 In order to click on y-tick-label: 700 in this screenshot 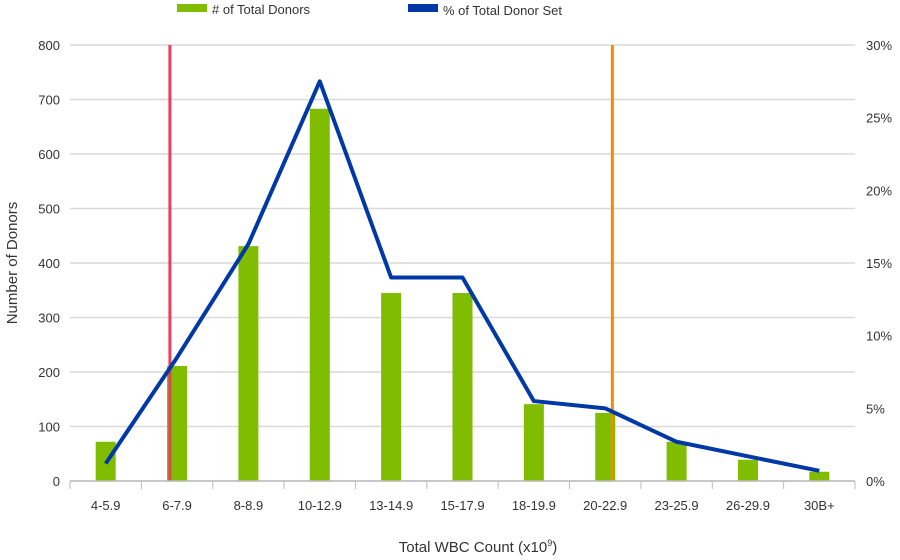, I will do `click(49, 100)`.